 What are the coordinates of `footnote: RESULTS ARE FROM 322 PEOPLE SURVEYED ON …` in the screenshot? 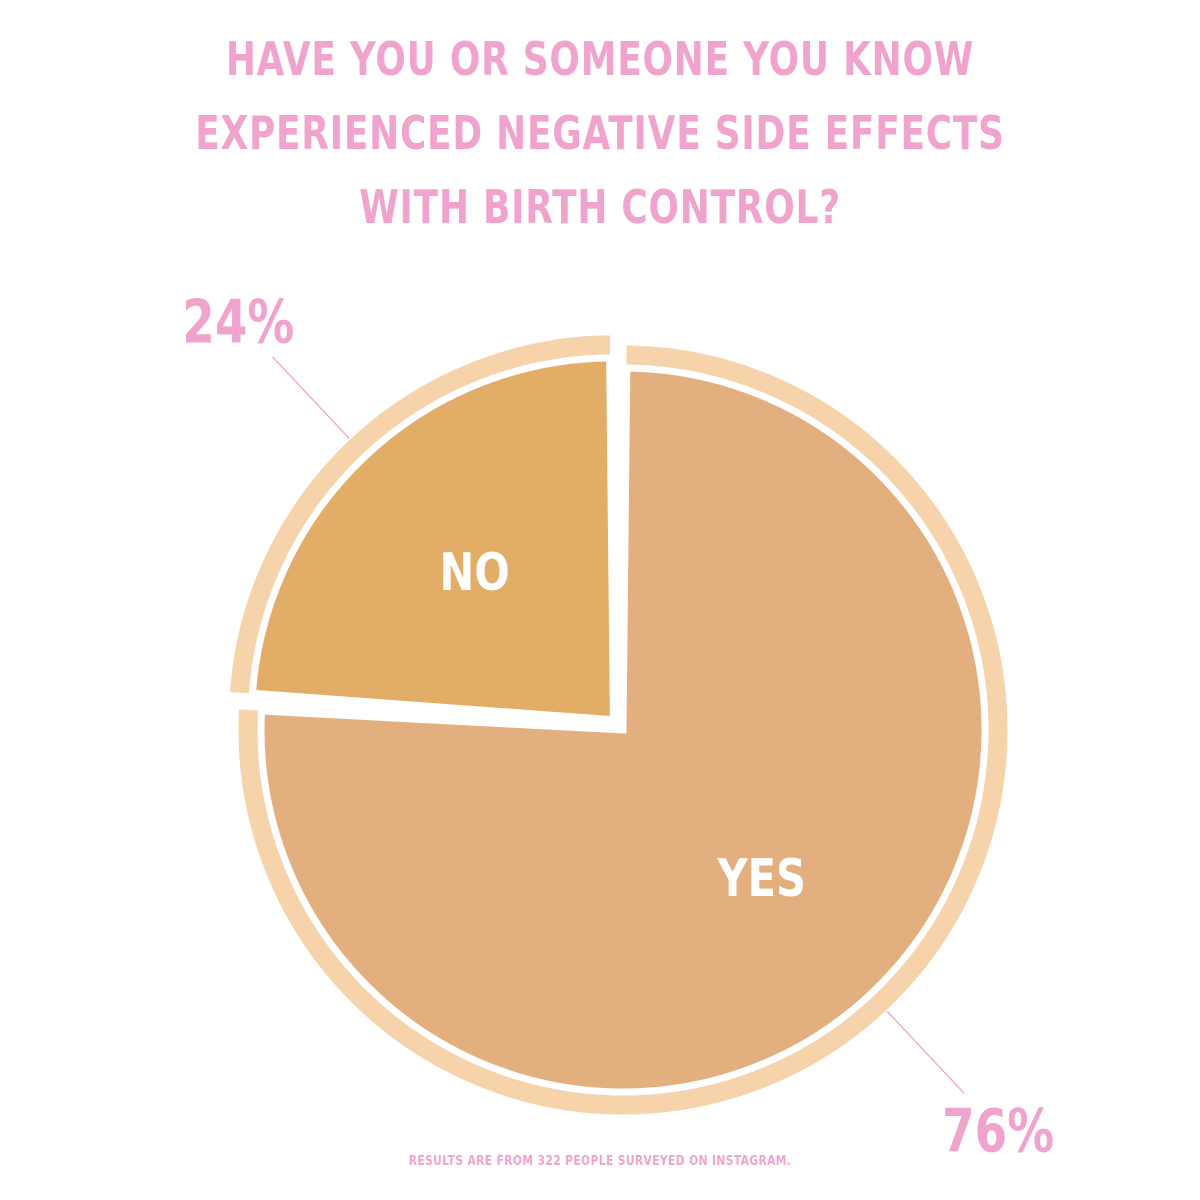 It's located at (600, 1161).